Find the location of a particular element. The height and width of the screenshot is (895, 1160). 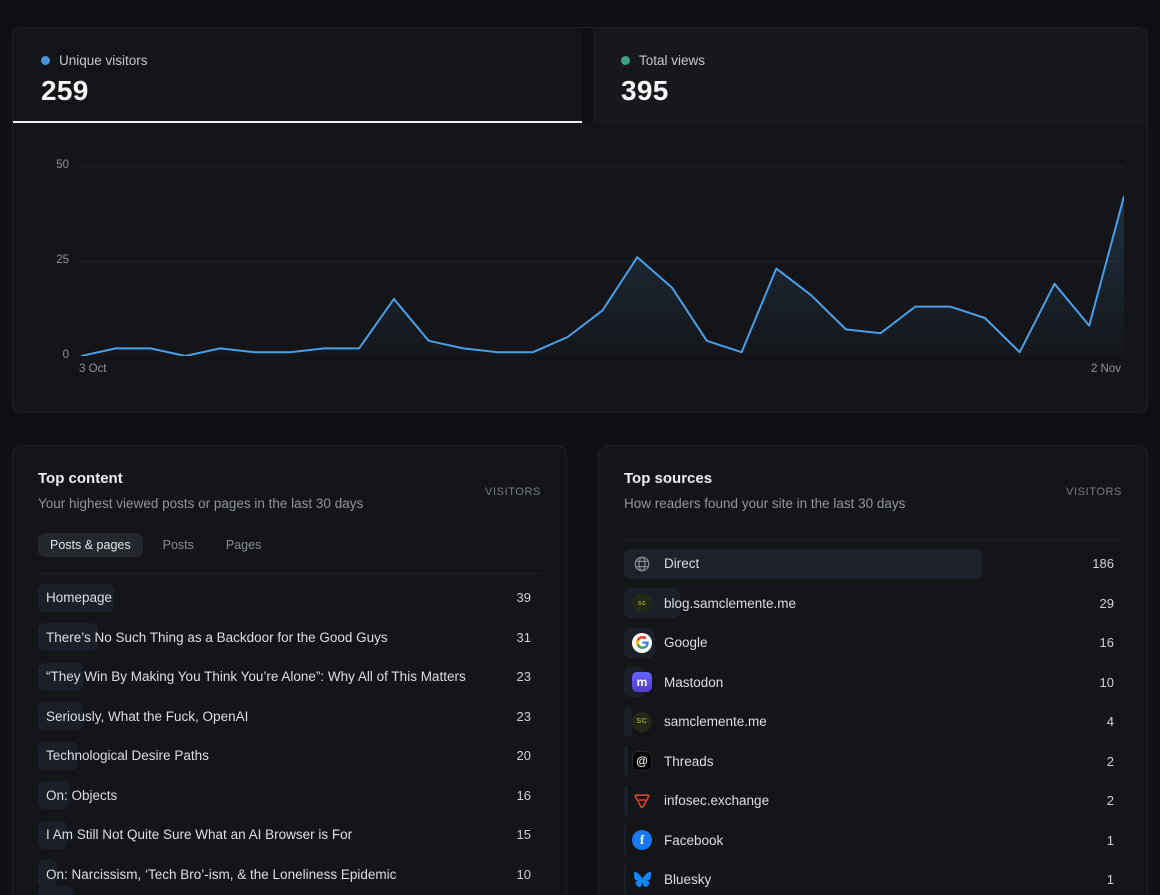

visitor-count: 20 is located at coordinates (523, 756).